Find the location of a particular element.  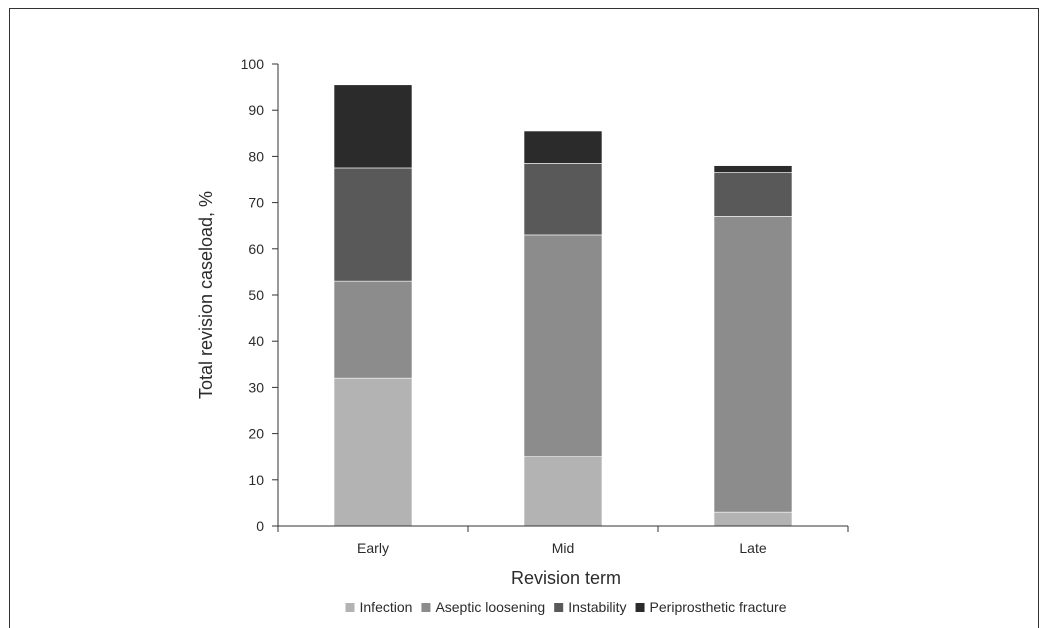

y-tick-label: 30 is located at coordinates (256, 387).